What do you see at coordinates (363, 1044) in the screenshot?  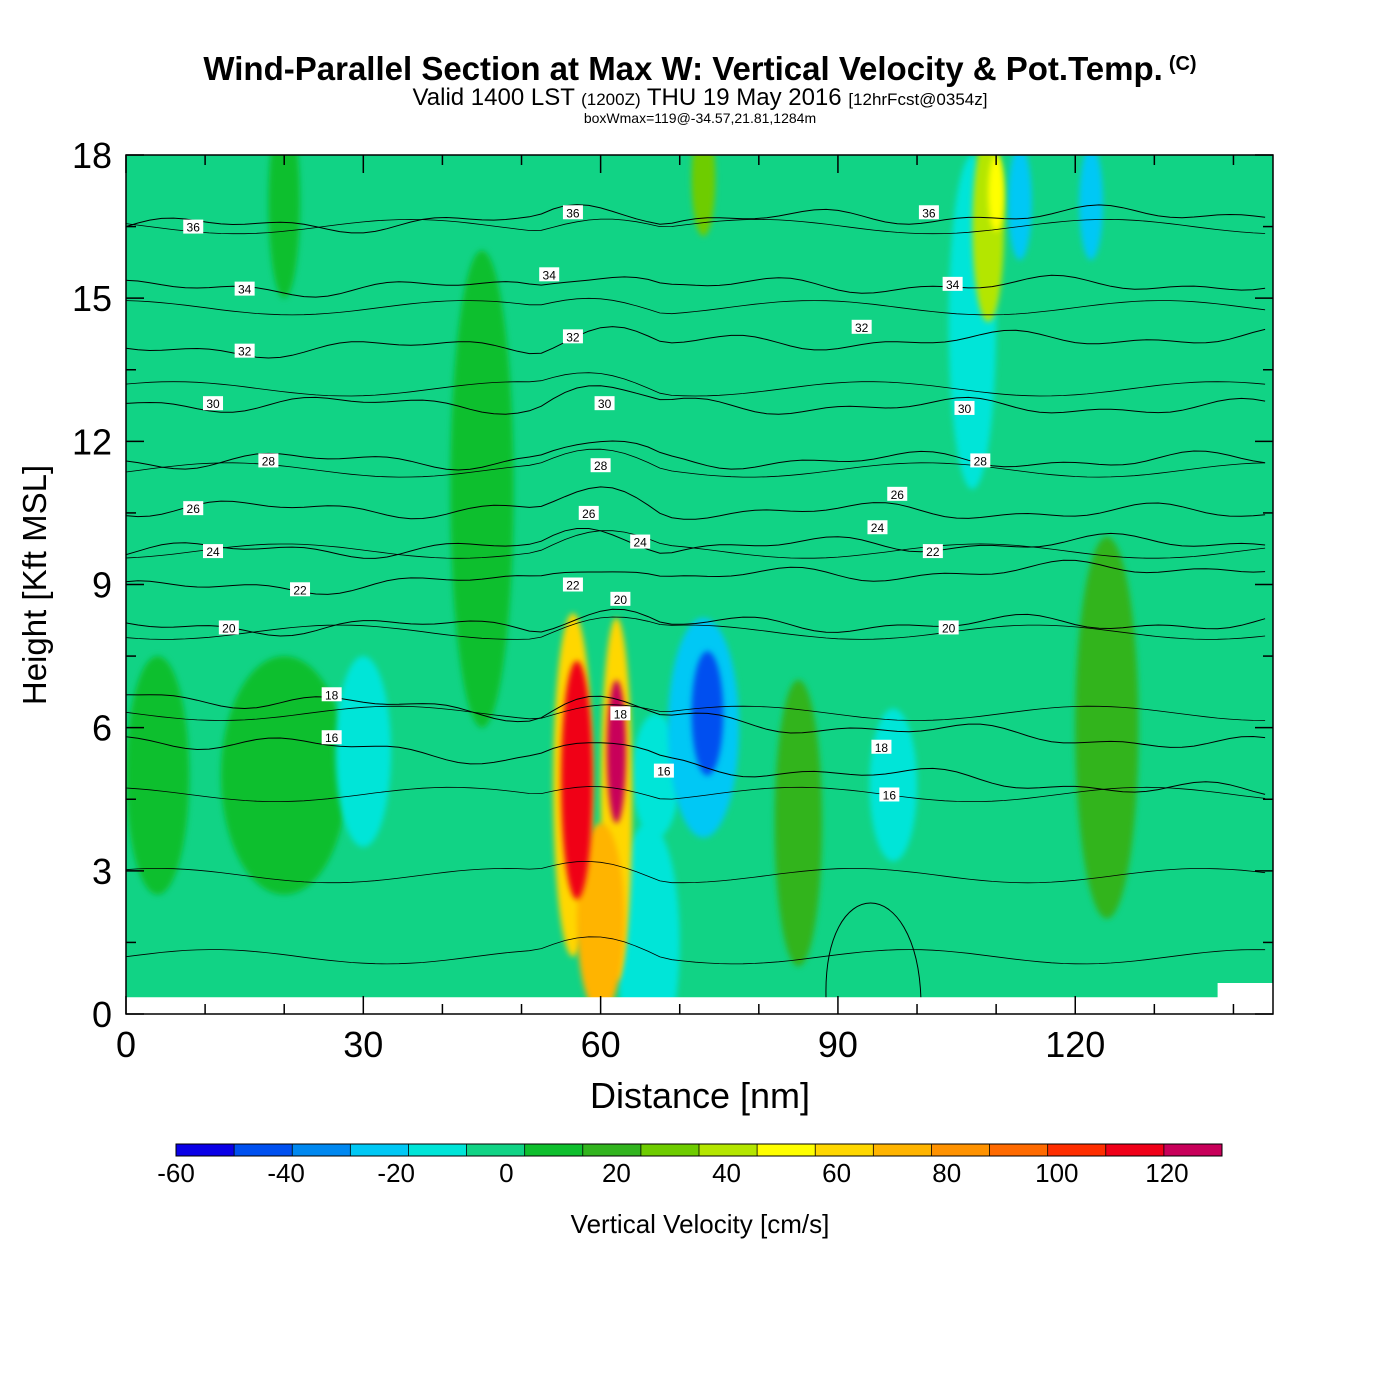 I see `x-tick-label: 30` at bounding box center [363, 1044].